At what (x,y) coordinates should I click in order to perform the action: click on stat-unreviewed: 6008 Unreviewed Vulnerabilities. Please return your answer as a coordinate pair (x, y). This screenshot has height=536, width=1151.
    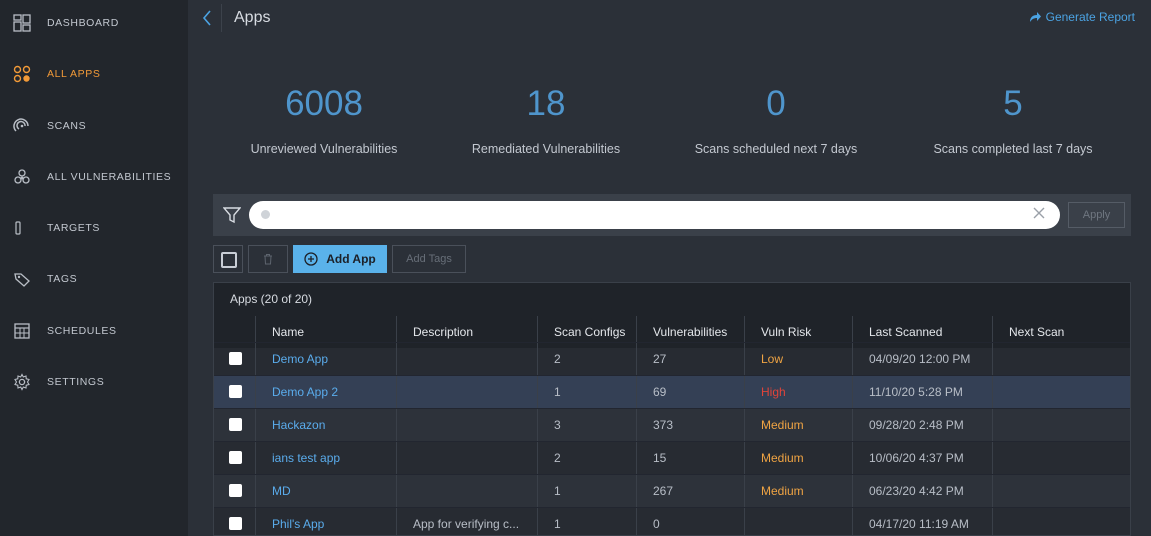
    Looking at the image, I should click on (324, 120).